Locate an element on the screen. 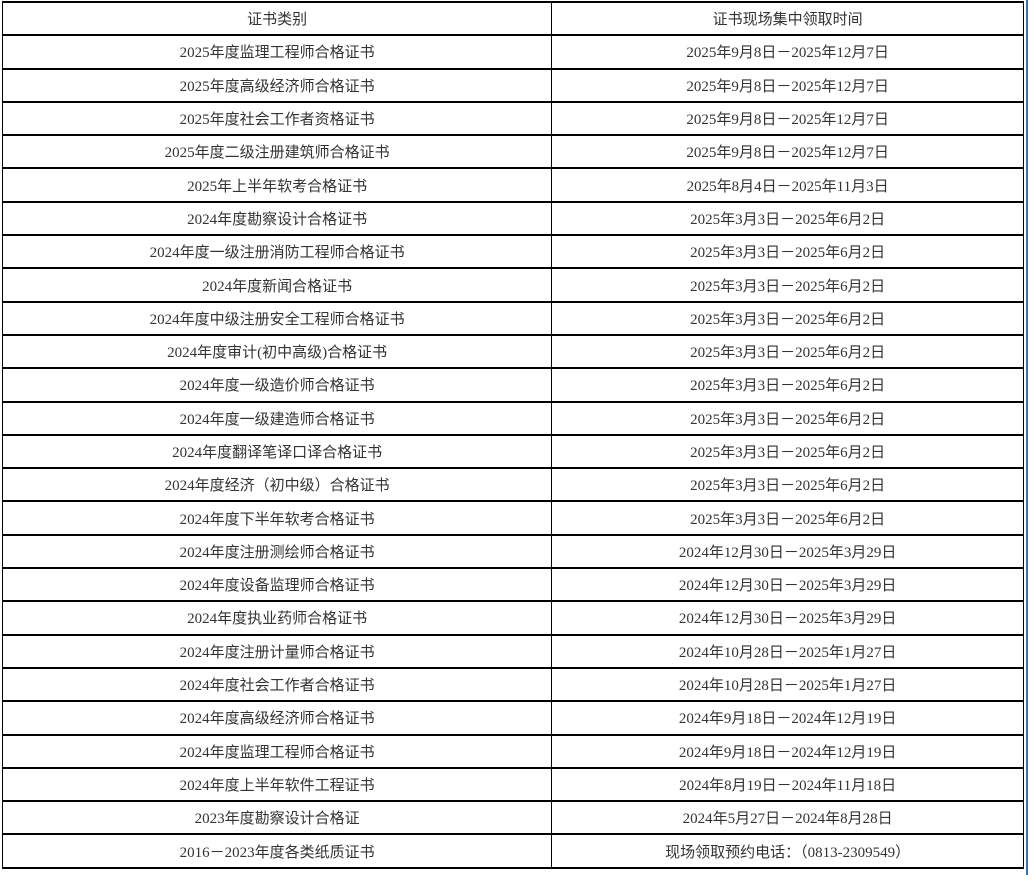 Image resolution: width=1030 pixels, height=875 pixels. certificate-type-cell: 2024年度一级注册消防工程师合格证书 is located at coordinates (277, 252).